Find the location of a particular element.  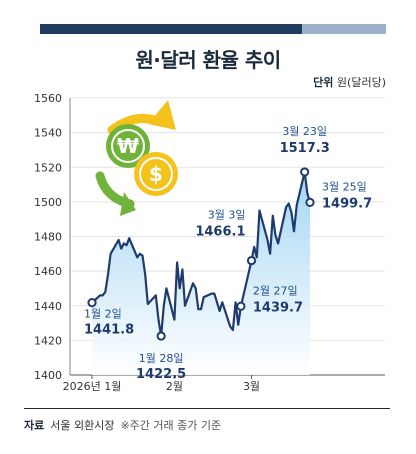

top-accent-bar-light is located at coordinates (344, 29).